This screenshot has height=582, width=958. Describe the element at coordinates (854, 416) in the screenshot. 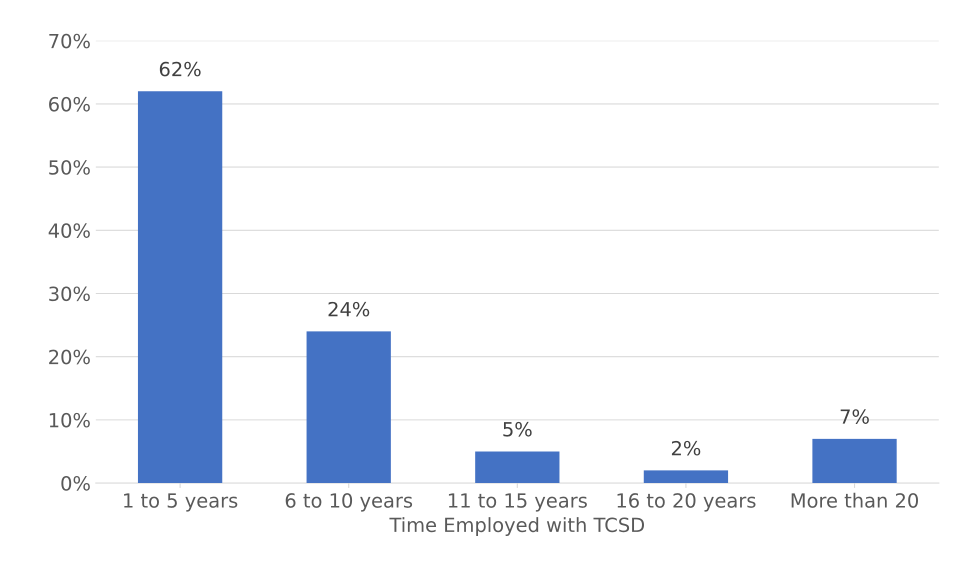

I see `data-label: 7%` at that location.